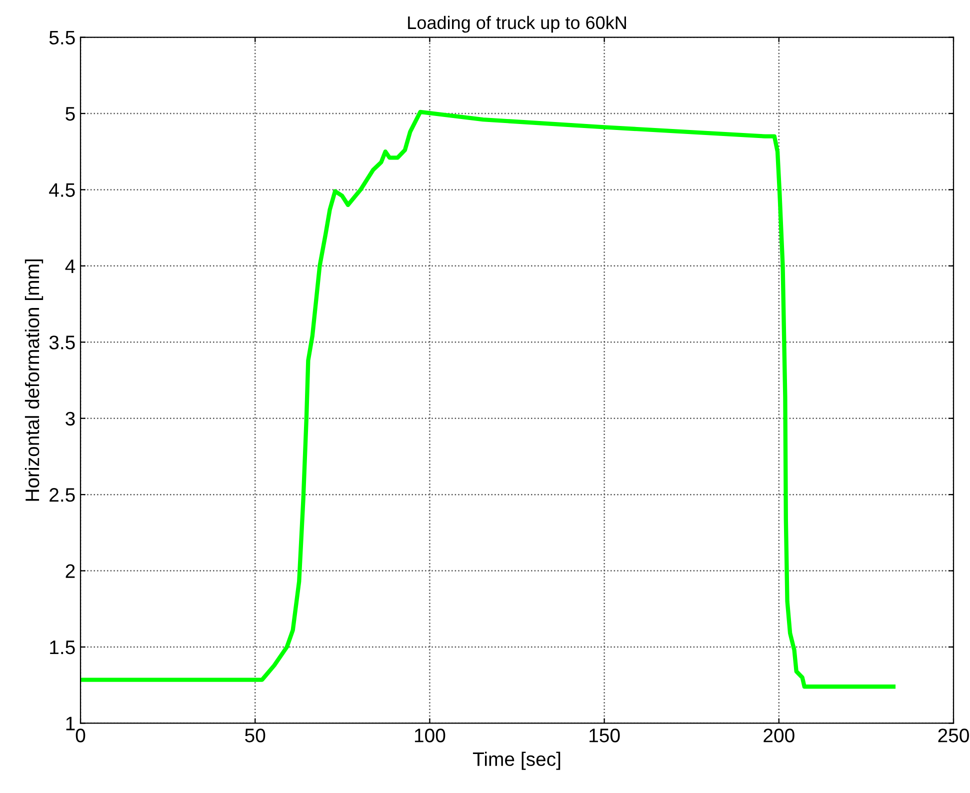  I want to click on x-tick-label: 100, so click(430, 735).